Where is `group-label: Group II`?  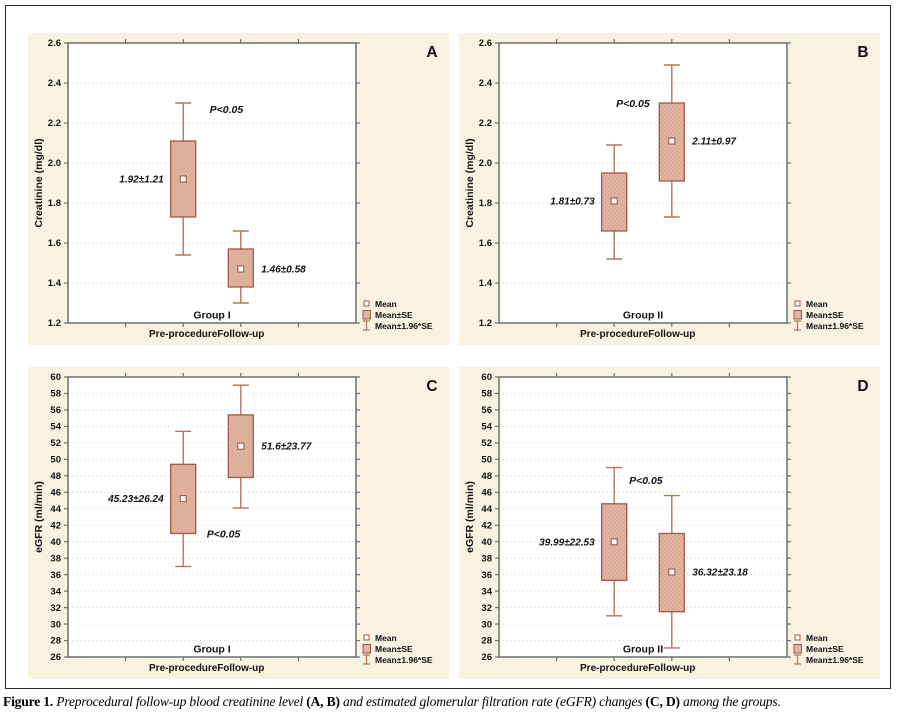
group-label: Group II is located at coordinates (643, 316).